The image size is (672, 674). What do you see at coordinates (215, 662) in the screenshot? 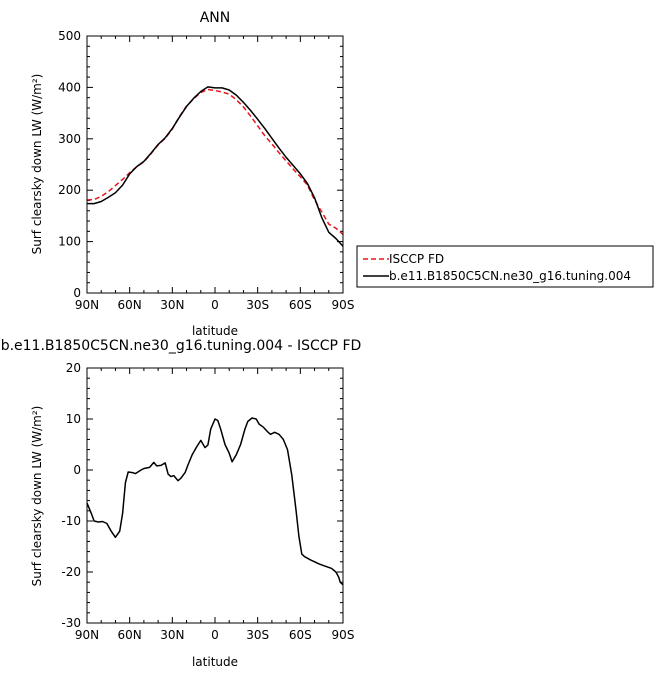
I see `panel-bottom-xlabel: latitude` at bounding box center [215, 662].